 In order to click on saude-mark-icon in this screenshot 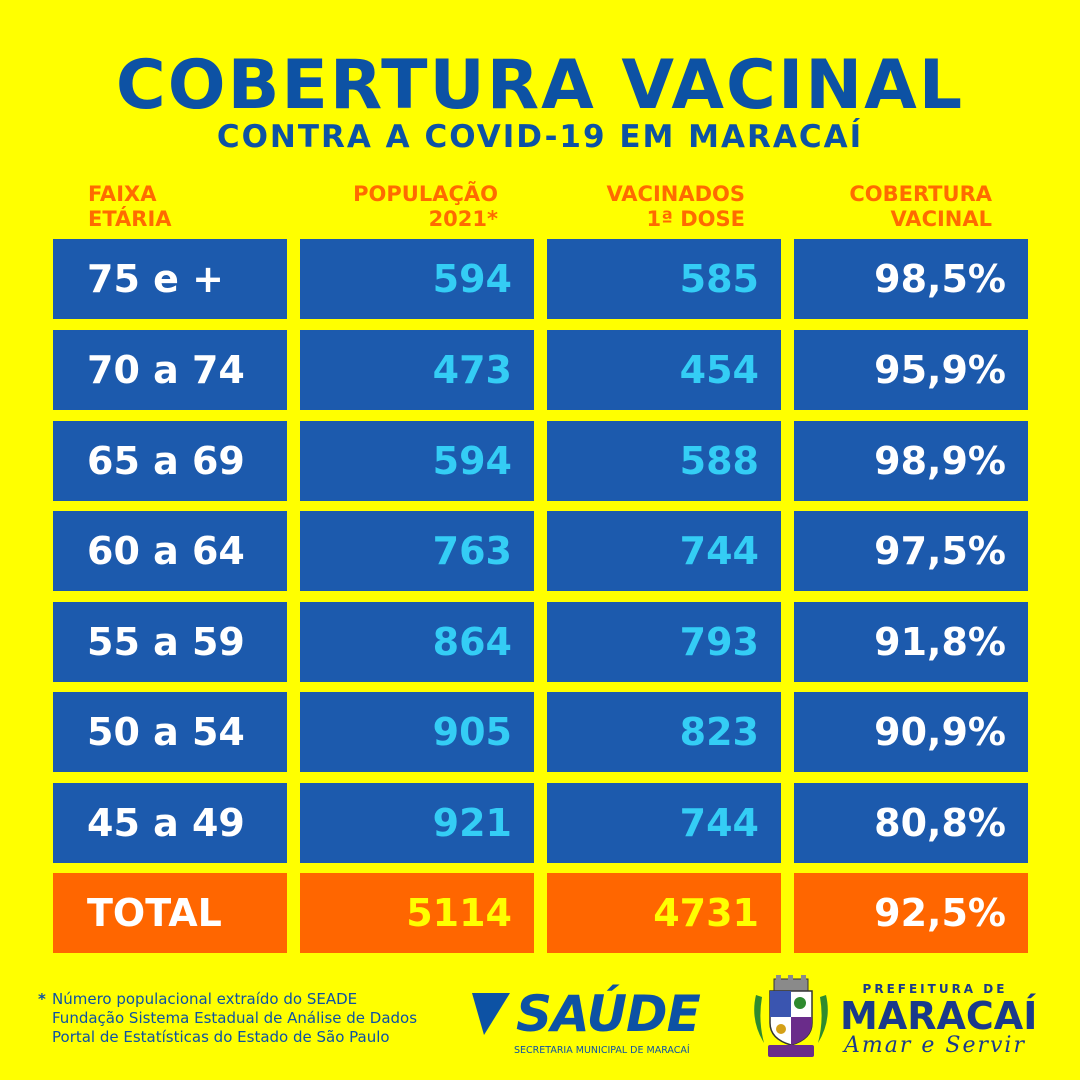, I will do `click(491, 1014)`.